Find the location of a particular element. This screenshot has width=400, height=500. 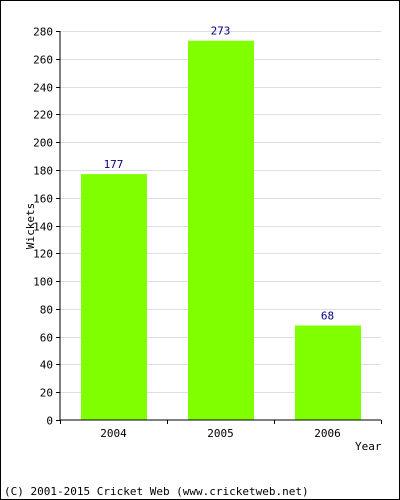

x-tick-label: 2005 is located at coordinates (220, 433).